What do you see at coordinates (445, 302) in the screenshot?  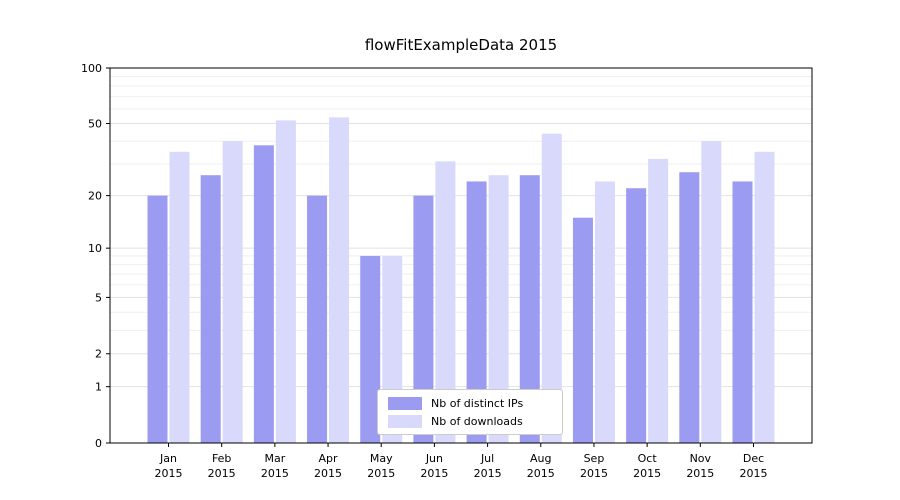 I see `bar-downloads-jun` at bounding box center [445, 302].